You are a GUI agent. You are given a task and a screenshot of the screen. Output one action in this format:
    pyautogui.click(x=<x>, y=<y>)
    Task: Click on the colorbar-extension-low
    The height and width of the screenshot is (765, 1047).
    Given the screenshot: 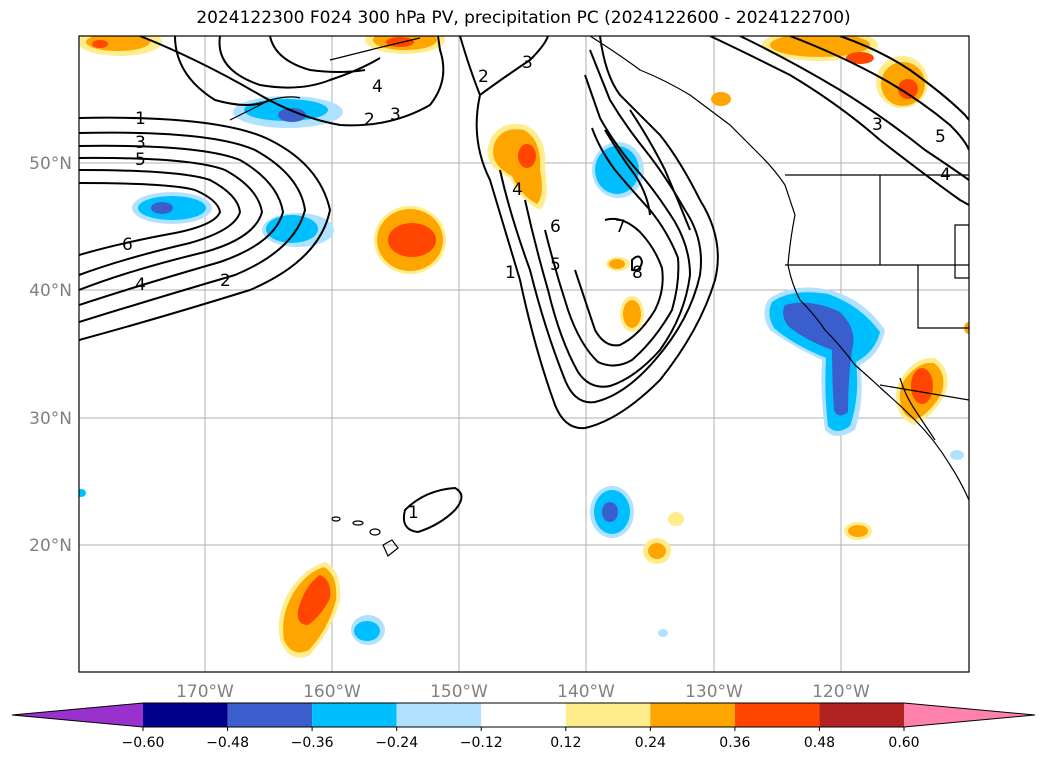 What is the action you would take?
    pyautogui.click(x=77, y=715)
    